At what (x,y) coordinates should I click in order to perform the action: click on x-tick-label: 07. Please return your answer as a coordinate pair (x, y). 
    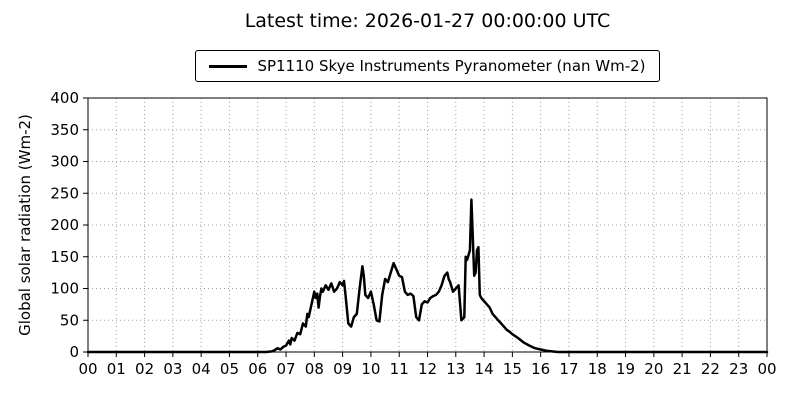
    Looking at the image, I should click on (285, 369).